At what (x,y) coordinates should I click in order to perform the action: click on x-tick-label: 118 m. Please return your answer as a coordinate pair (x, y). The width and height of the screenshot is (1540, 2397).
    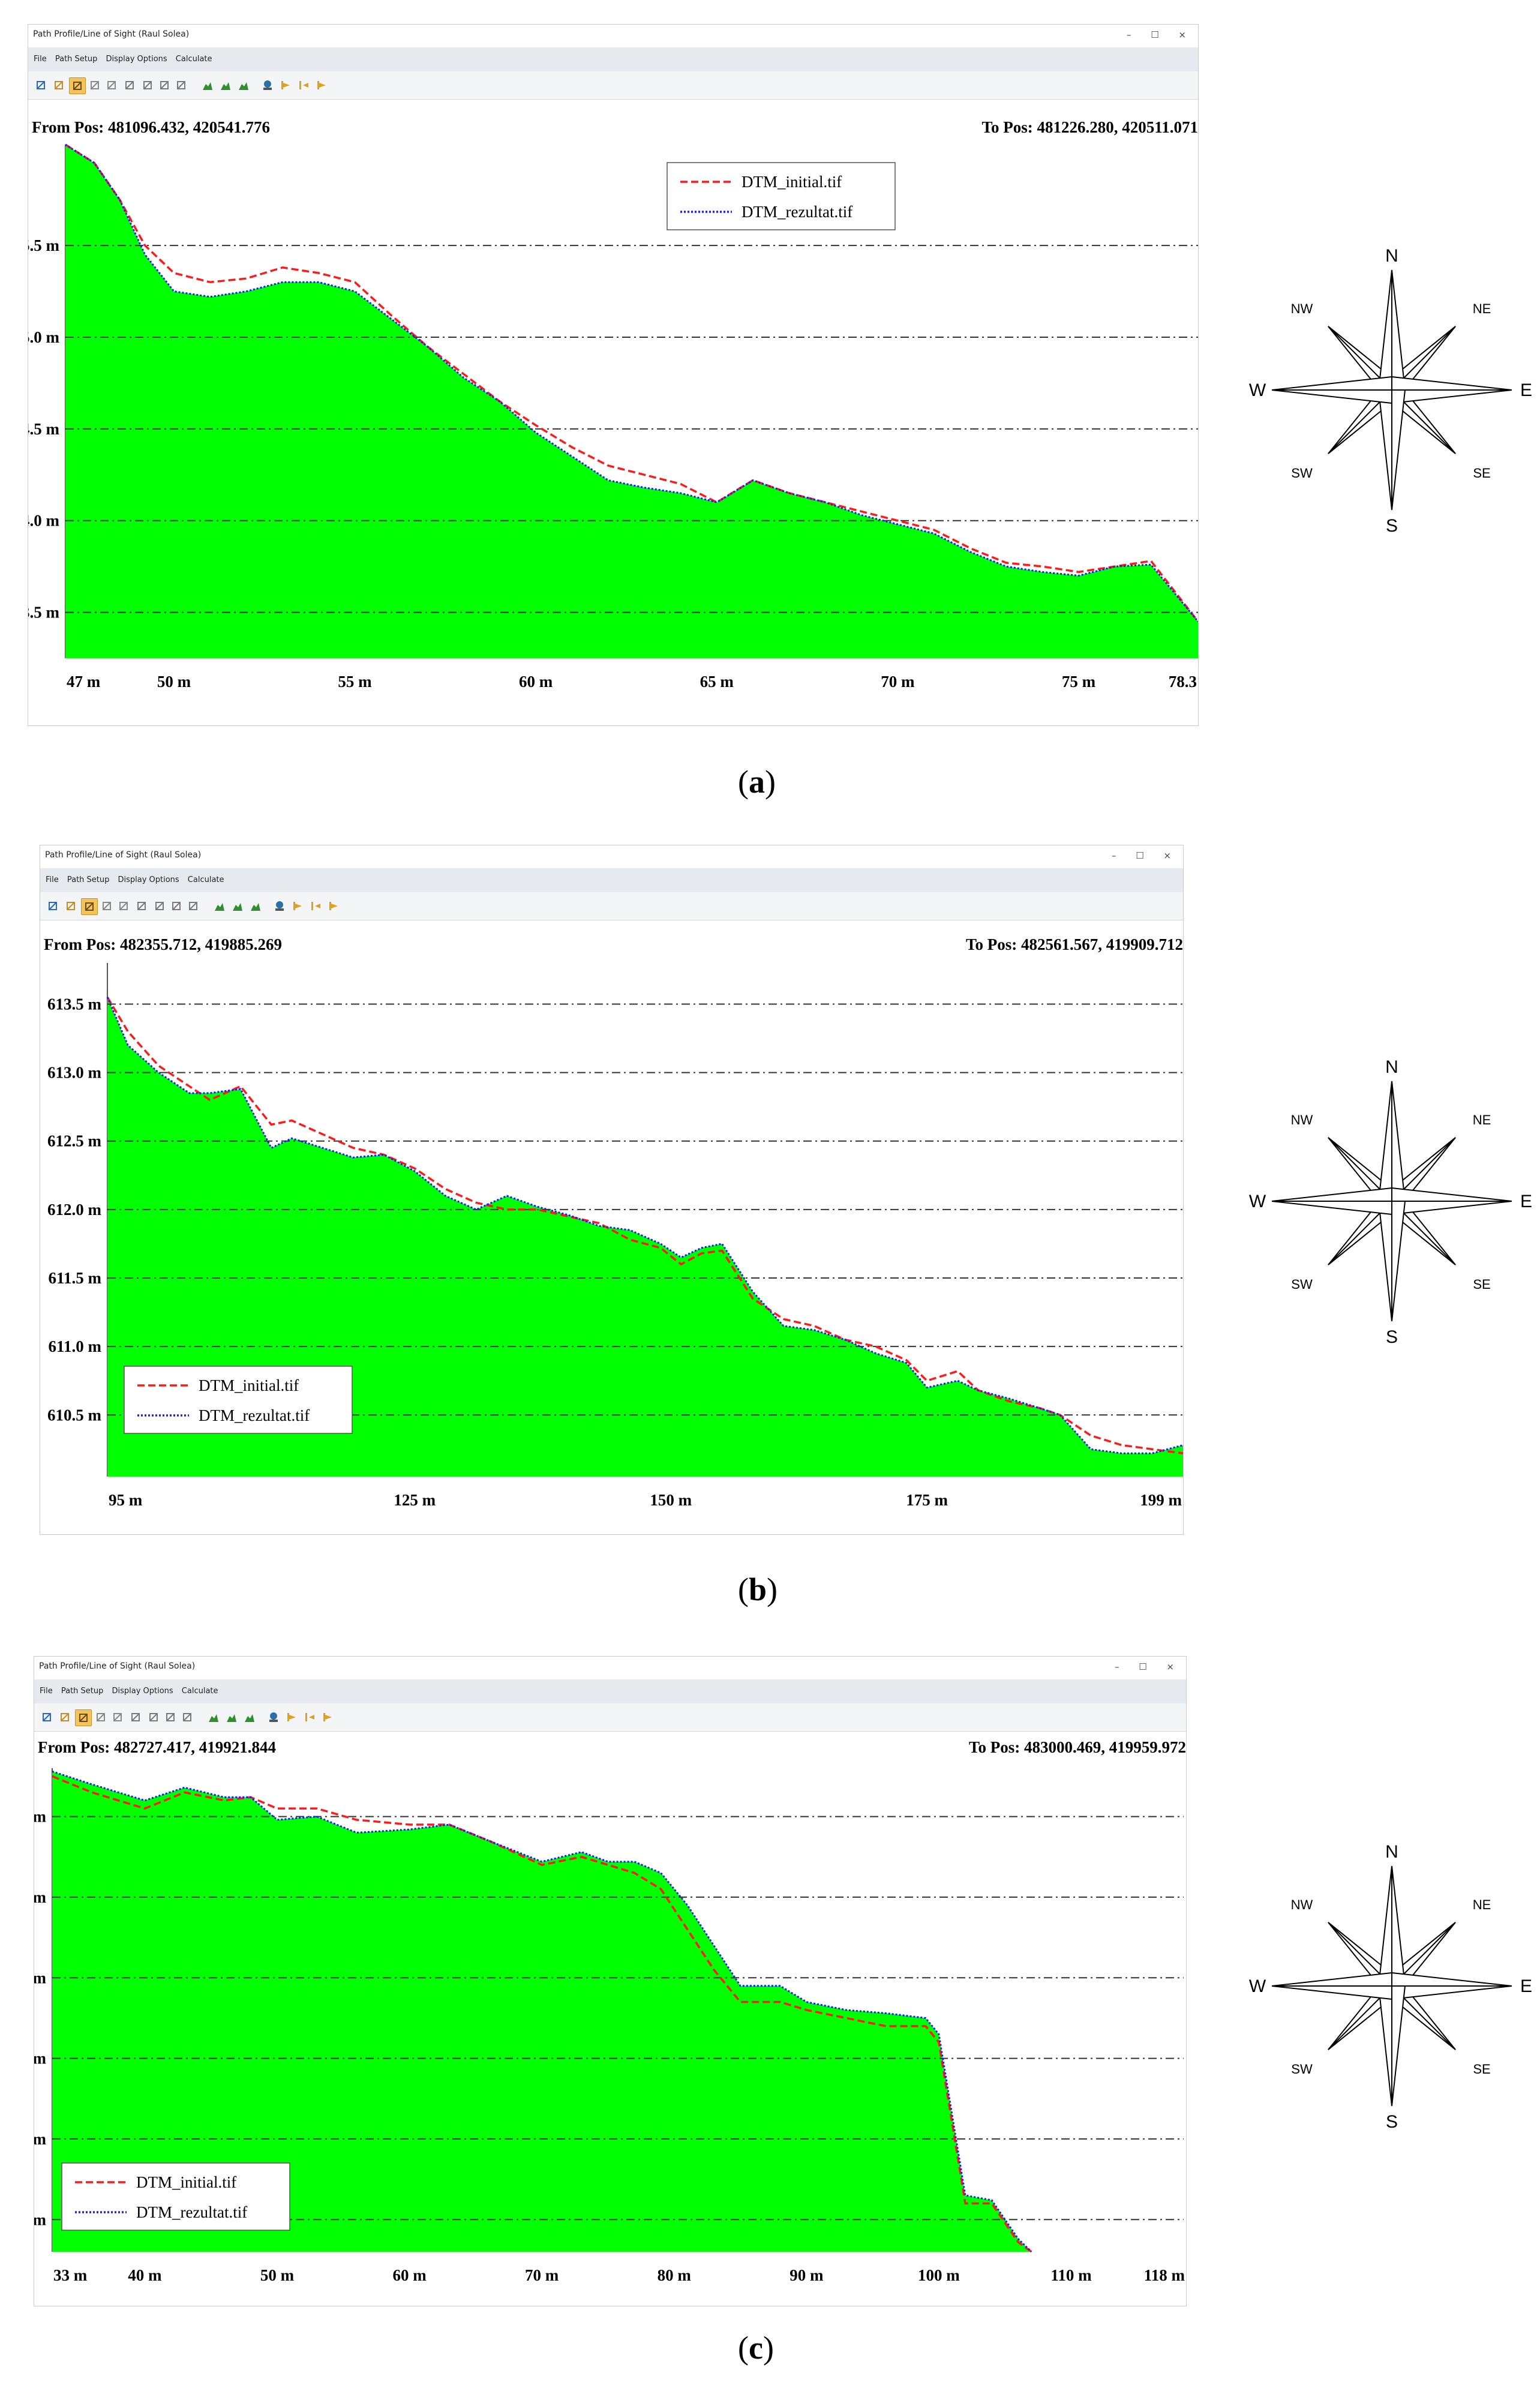
    Looking at the image, I should click on (1164, 2275).